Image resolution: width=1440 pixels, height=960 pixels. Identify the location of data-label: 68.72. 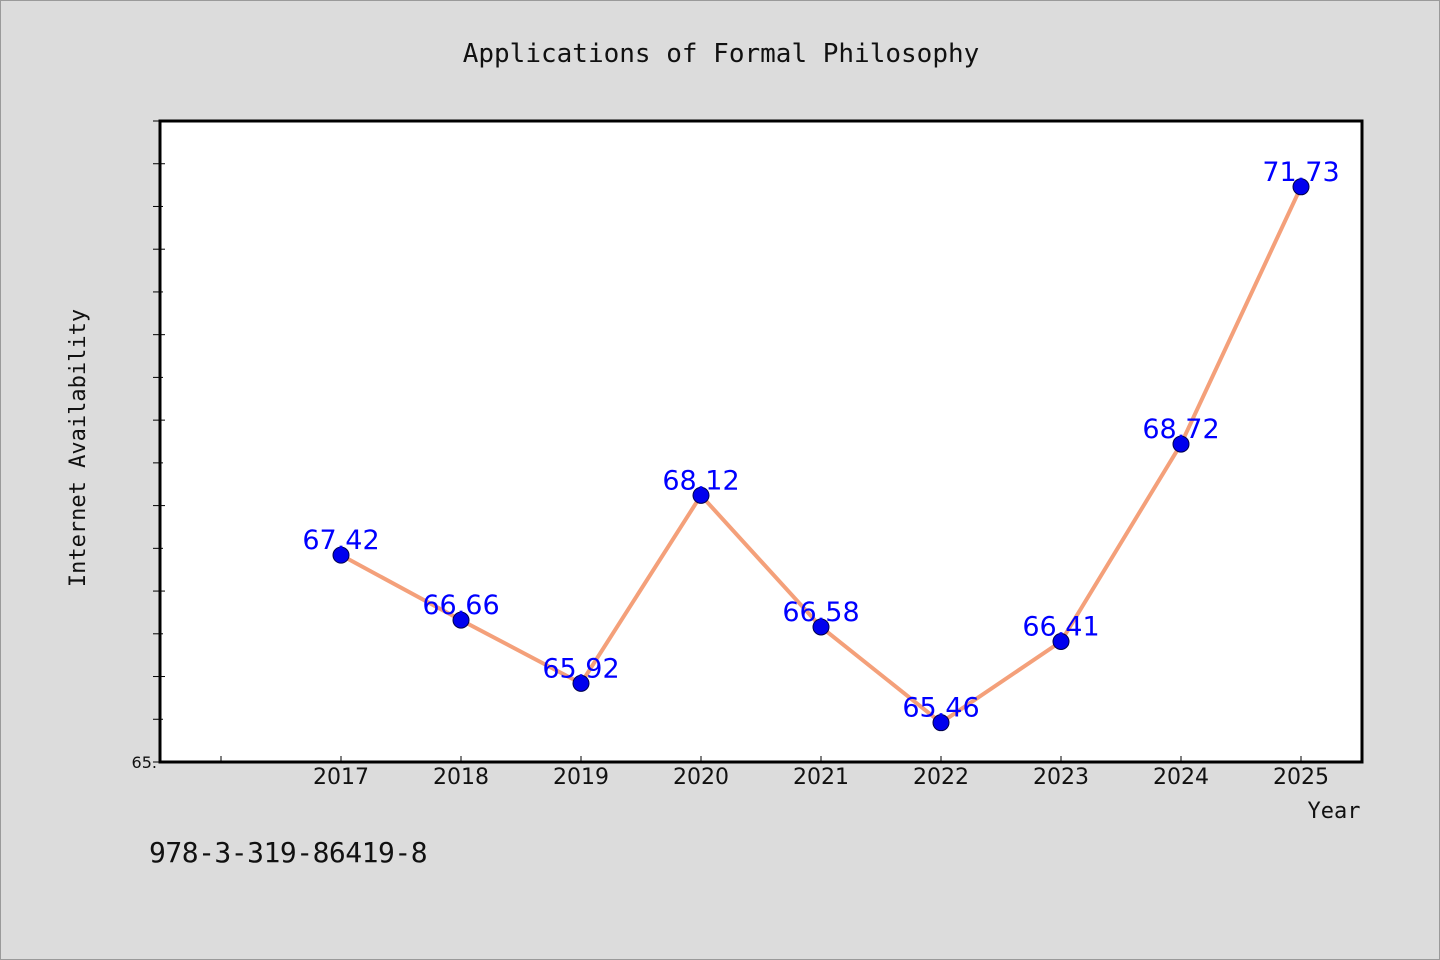
(1180, 429).